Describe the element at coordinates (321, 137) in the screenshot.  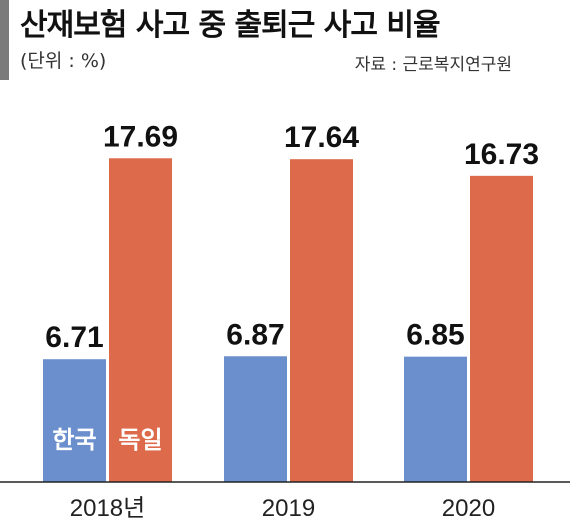
I see `data-label: 17.64` at that location.